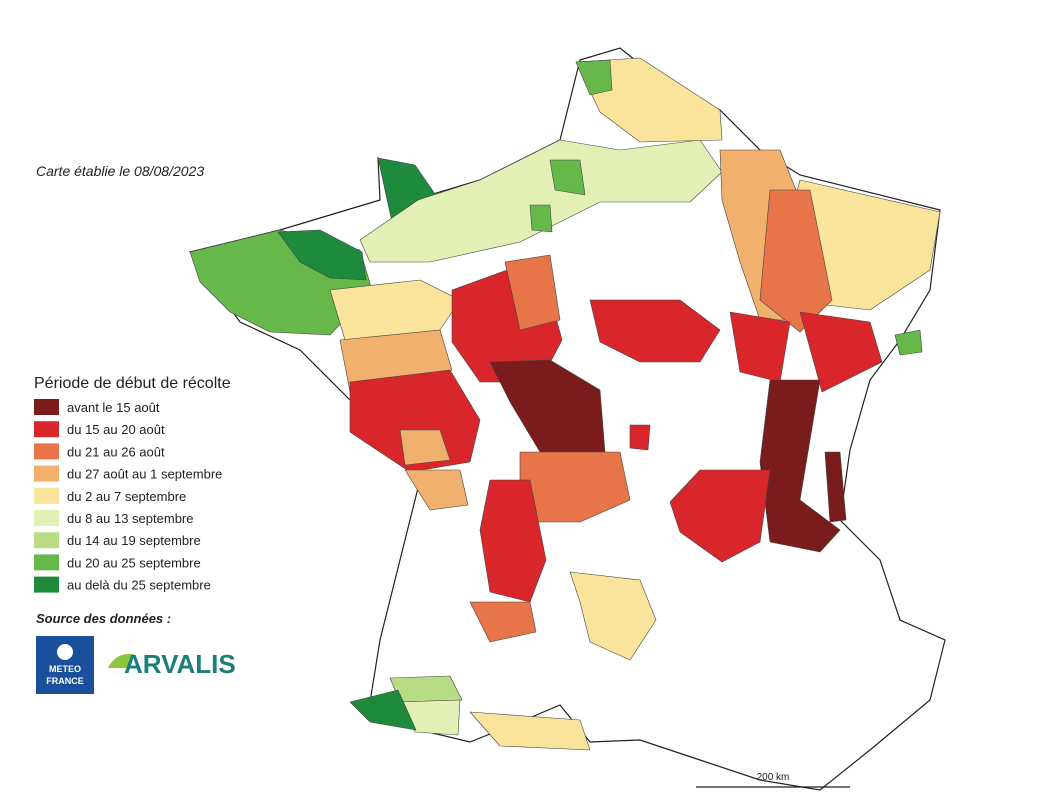 Image resolution: width=1055 pixels, height=807 pixels. What do you see at coordinates (144, 474) in the screenshot?
I see `legend-label: du 27 août au 1 septembre` at bounding box center [144, 474].